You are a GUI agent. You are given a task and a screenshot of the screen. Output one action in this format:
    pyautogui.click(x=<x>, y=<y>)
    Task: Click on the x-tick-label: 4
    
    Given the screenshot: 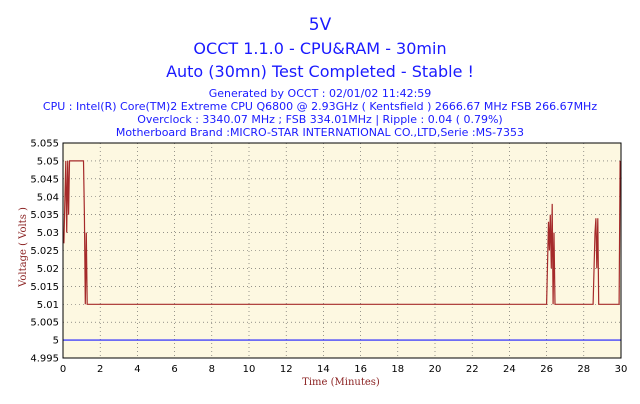 What is the action you would take?
    pyautogui.click(x=137, y=369)
    